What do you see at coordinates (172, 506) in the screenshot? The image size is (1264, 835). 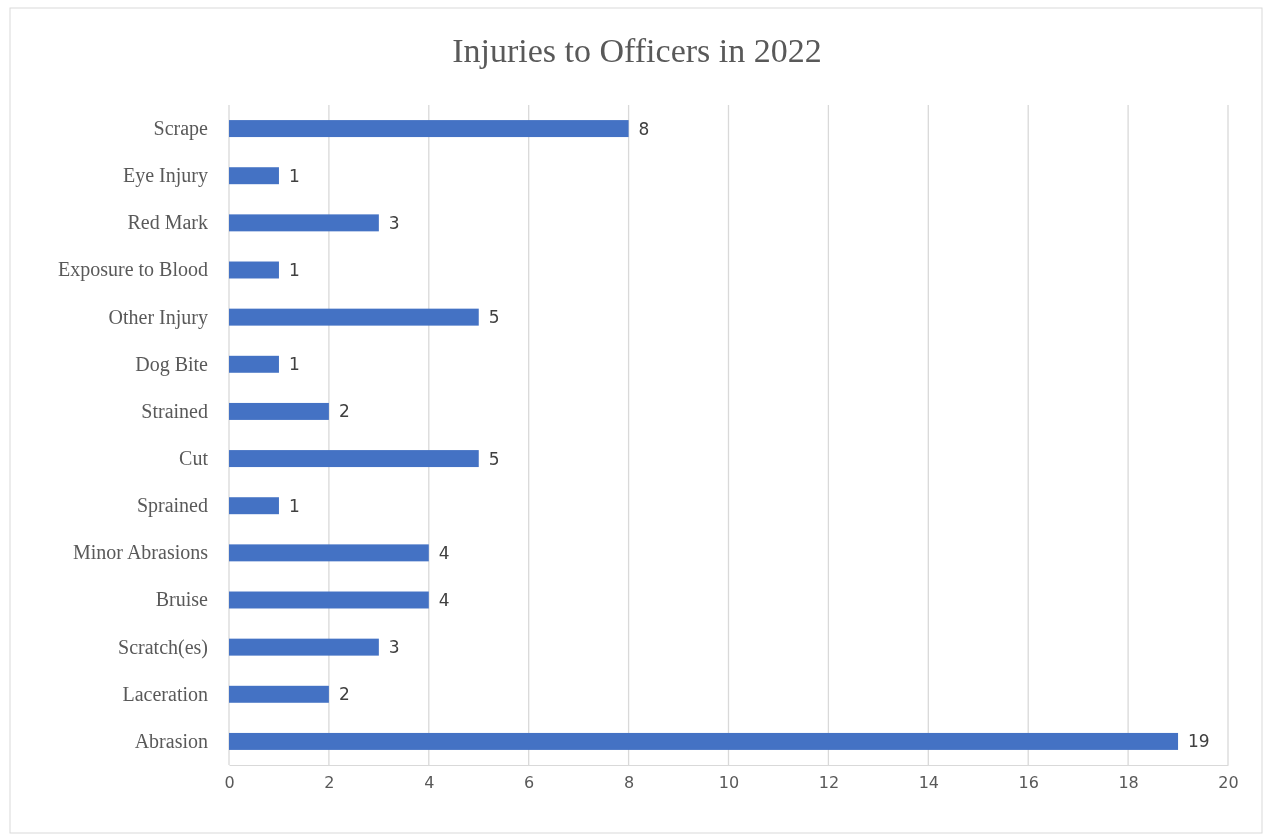 I see `y-tick-label: Sprained` at bounding box center [172, 506].